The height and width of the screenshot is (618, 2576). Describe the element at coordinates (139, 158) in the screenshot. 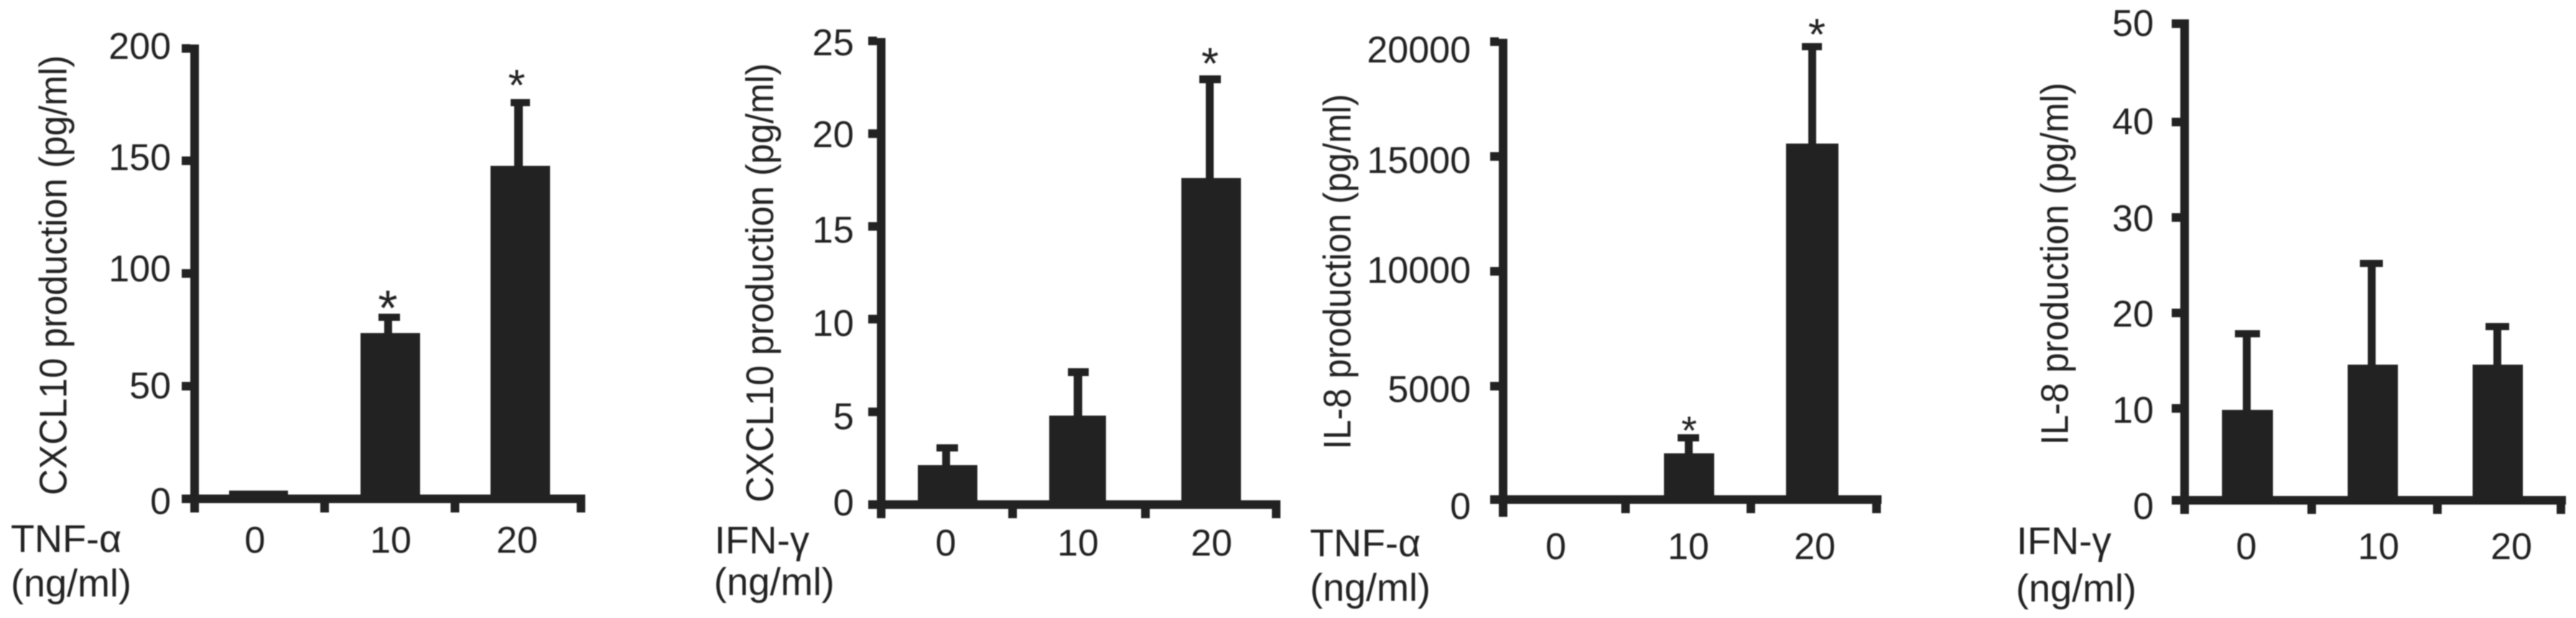

I see `svg-text: 150` at that location.